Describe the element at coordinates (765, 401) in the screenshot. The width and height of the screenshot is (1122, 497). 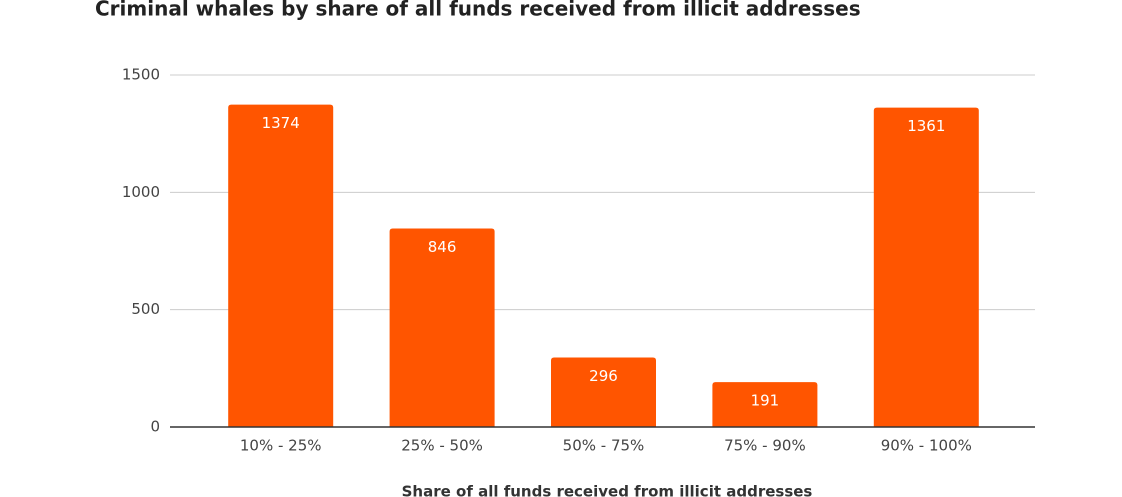
I see `data-label: 191` at that location.